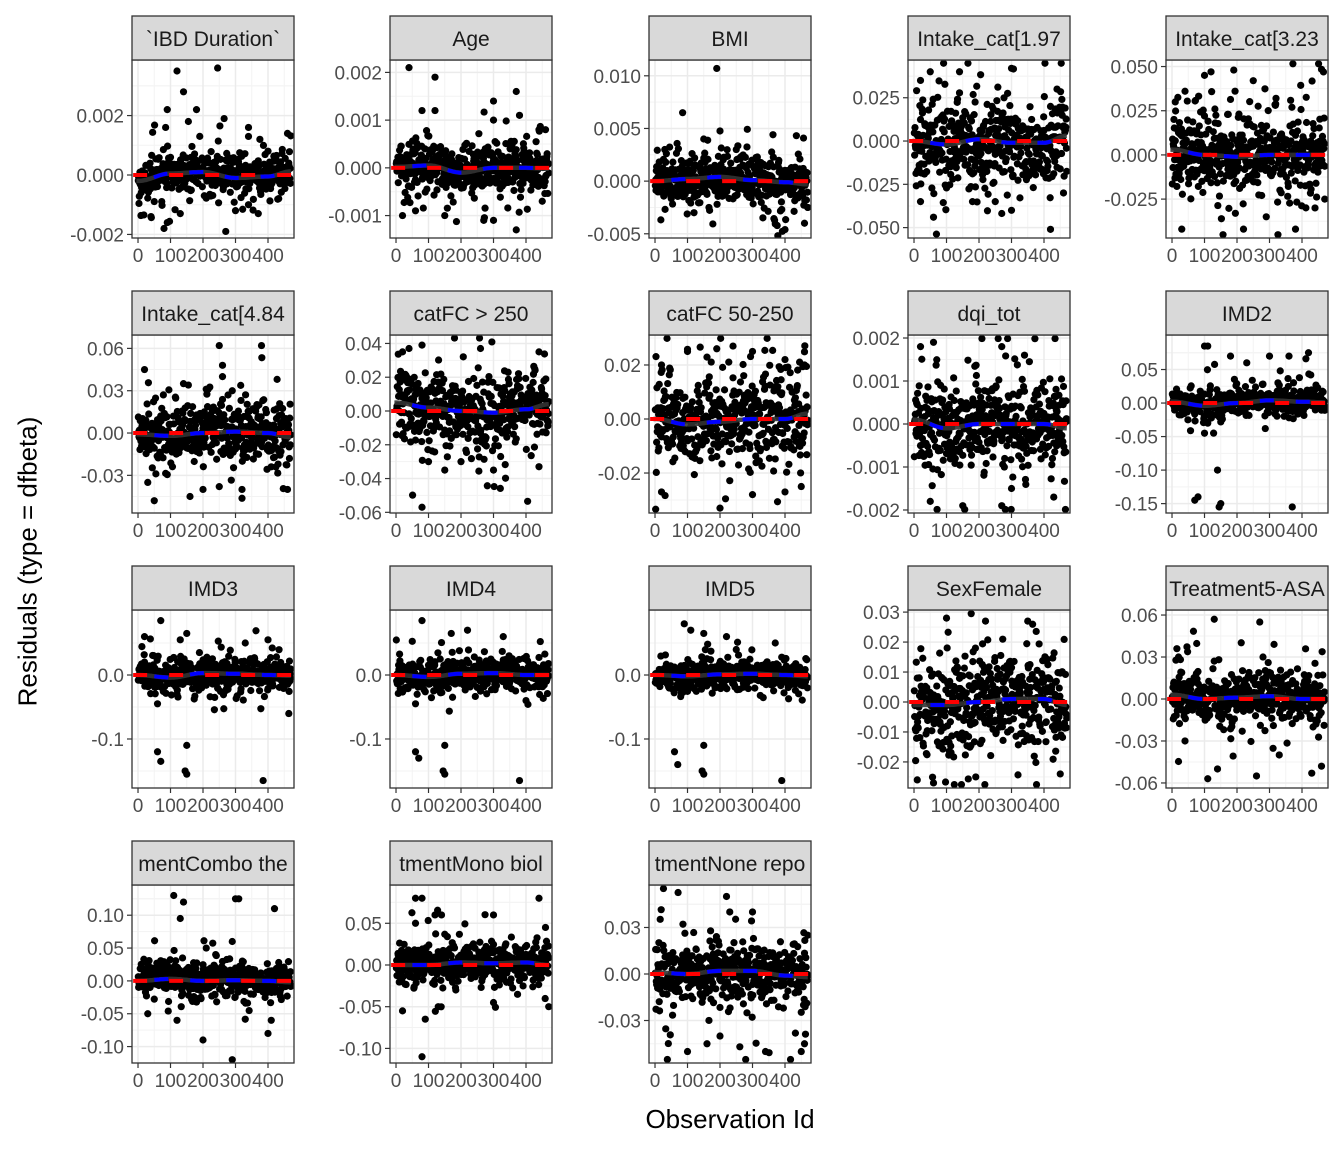 This screenshot has width=1344, height=1152. Describe the element at coordinates (729, 314) in the screenshot. I see `facet-strip-label: catFC 50-250` at that location.